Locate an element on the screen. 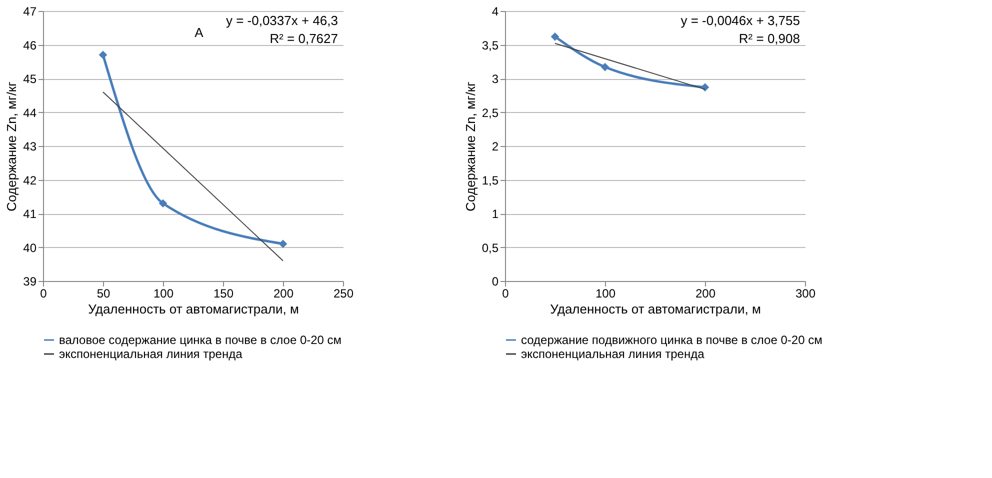 This screenshot has height=478, width=992. annotation: А is located at coordinates (199, 32).